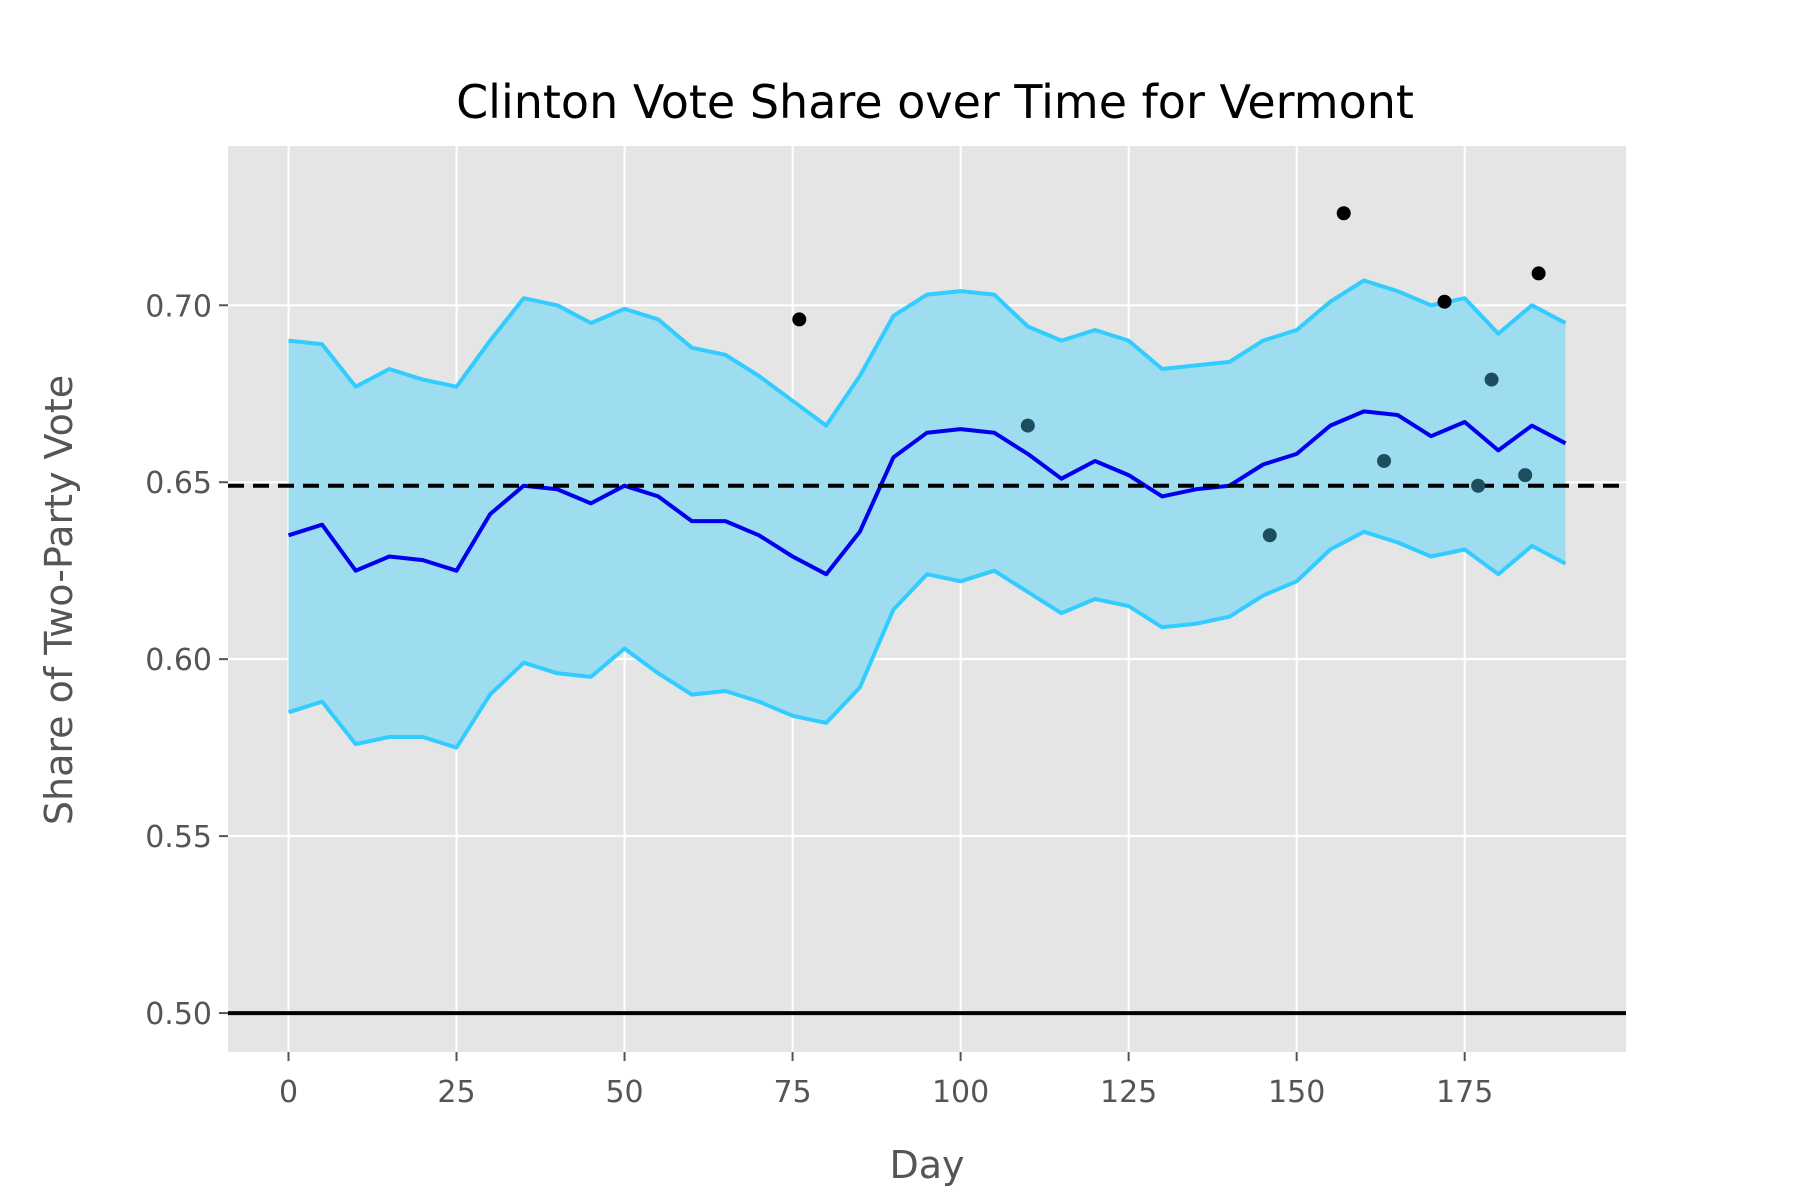  I want to click on y-axis-ticks: 0.50 0.55 0.60 0.65 0.70, so click(186, 660).